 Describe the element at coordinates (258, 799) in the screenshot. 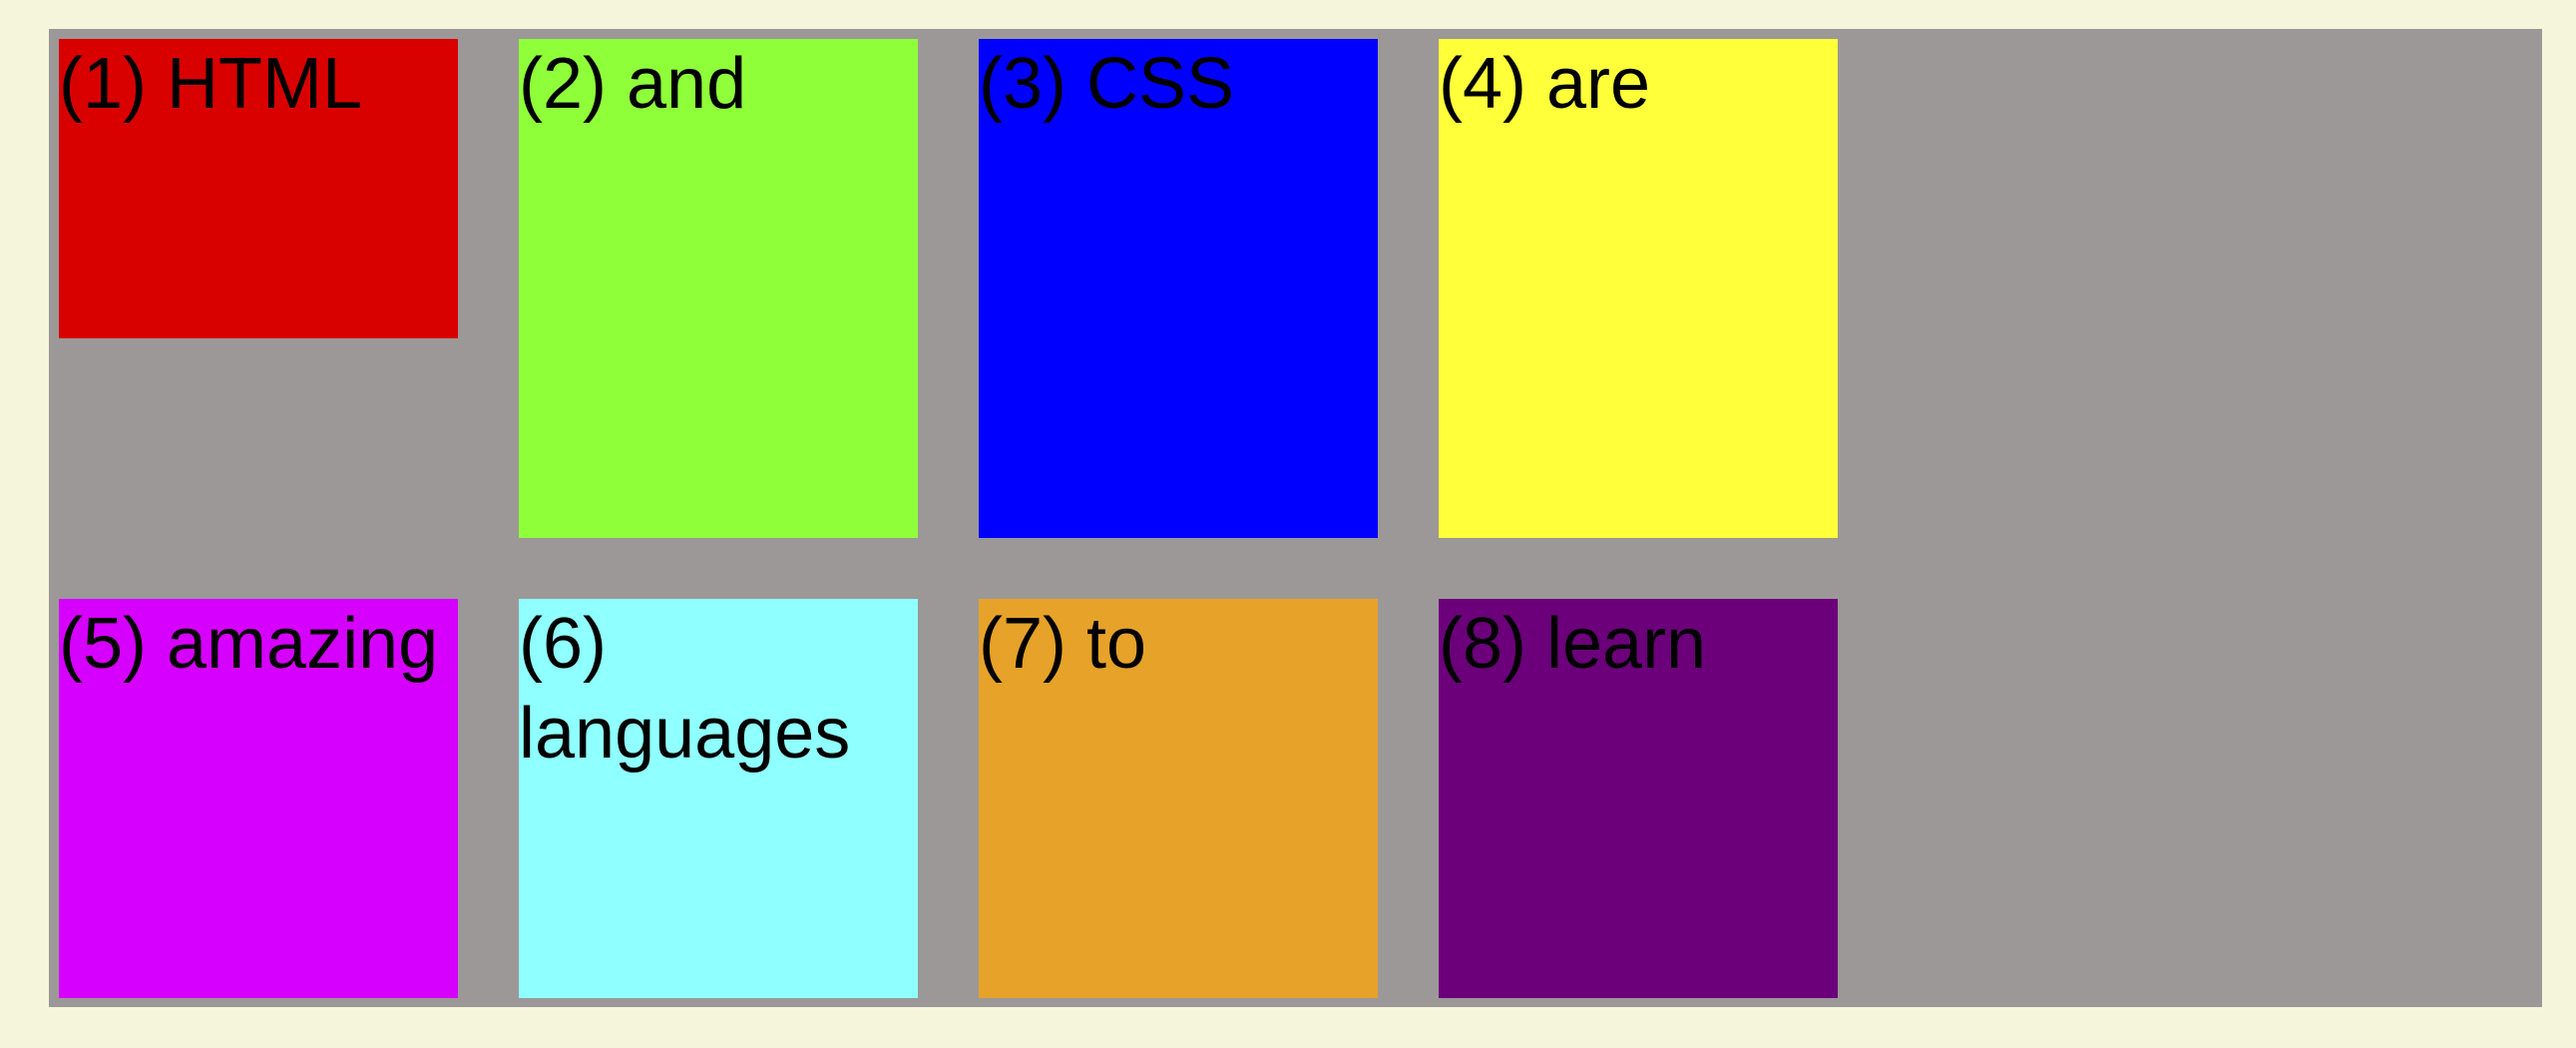

I see `box-5: (5) amazing` at that location.